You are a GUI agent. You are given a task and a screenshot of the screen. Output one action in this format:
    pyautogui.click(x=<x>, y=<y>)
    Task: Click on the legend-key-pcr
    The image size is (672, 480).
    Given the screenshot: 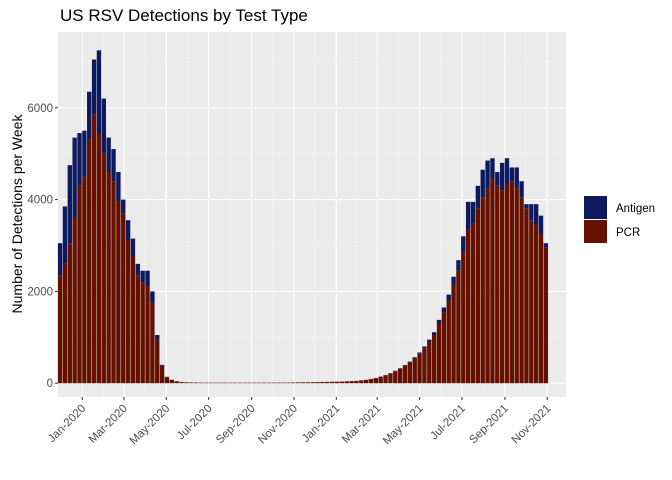 What is the action you would take?
    pyautogui.click(x=595, y=231)
    